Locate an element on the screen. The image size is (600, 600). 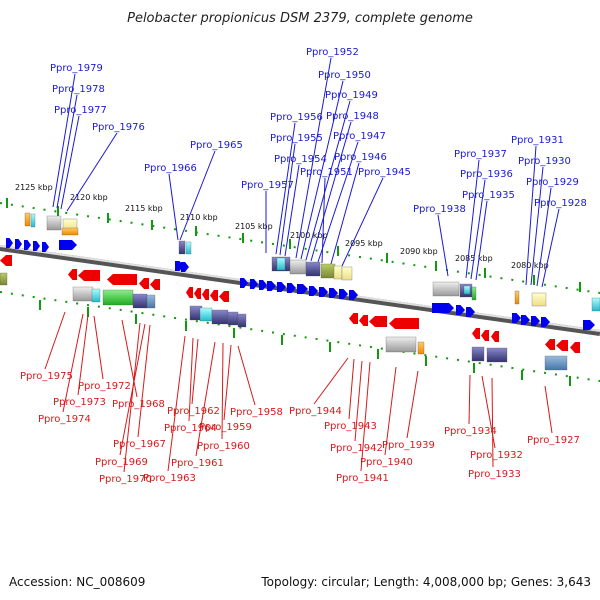
plus-gene-label: Ppro_1955 is located at coordinates (296, 138).